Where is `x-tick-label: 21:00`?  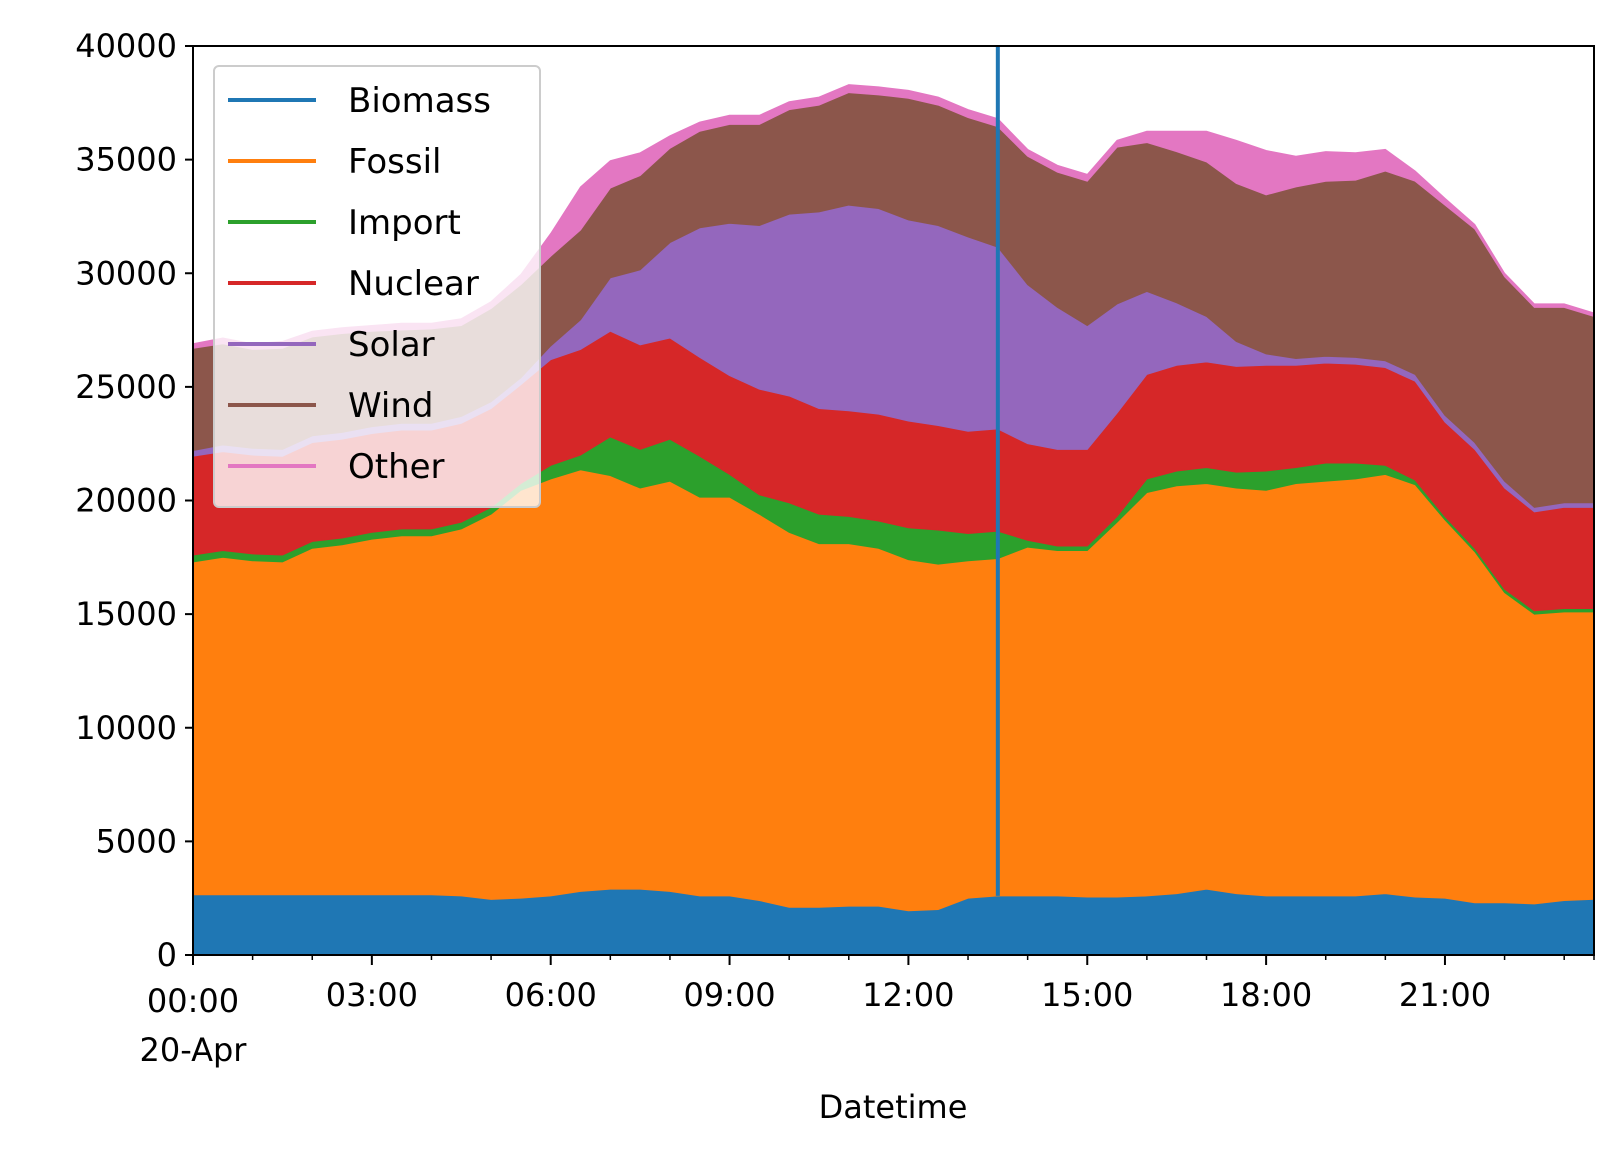 x-tick-label: 21:00 is located at coordinates (1445, 995).